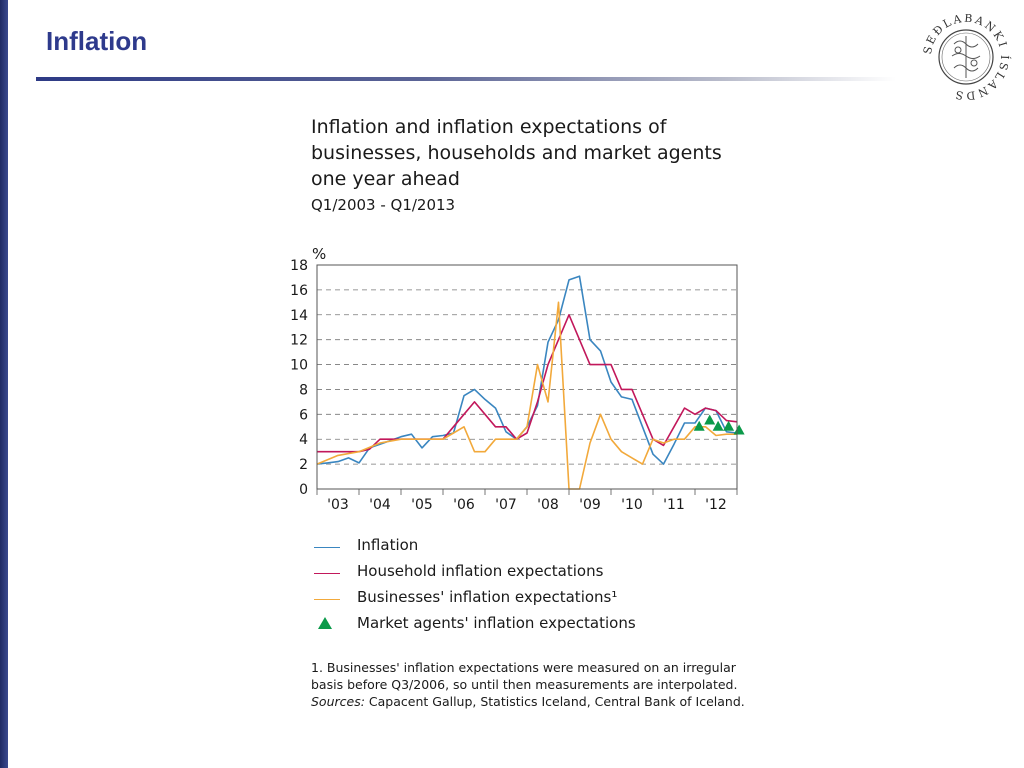  Describe the element at coordinates (299, 366) in the screenshot. I see `y-tick-label: 10` at that location.